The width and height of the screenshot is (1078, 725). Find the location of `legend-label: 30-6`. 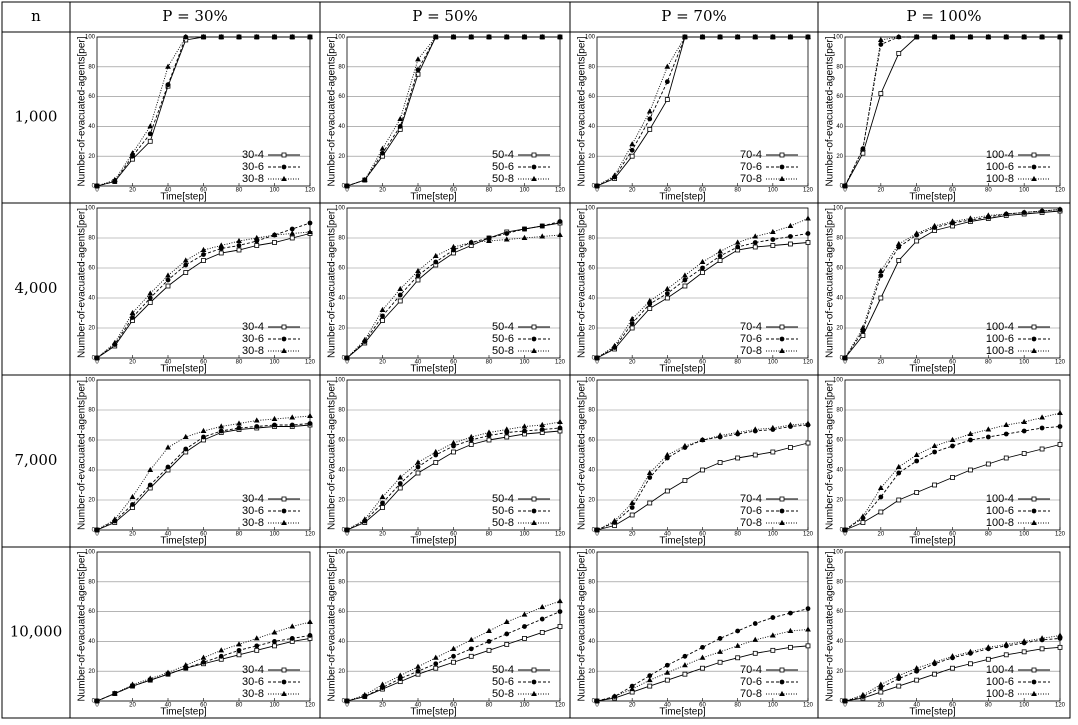

legend-label: 30-6 is located at coordinates (253, 339).